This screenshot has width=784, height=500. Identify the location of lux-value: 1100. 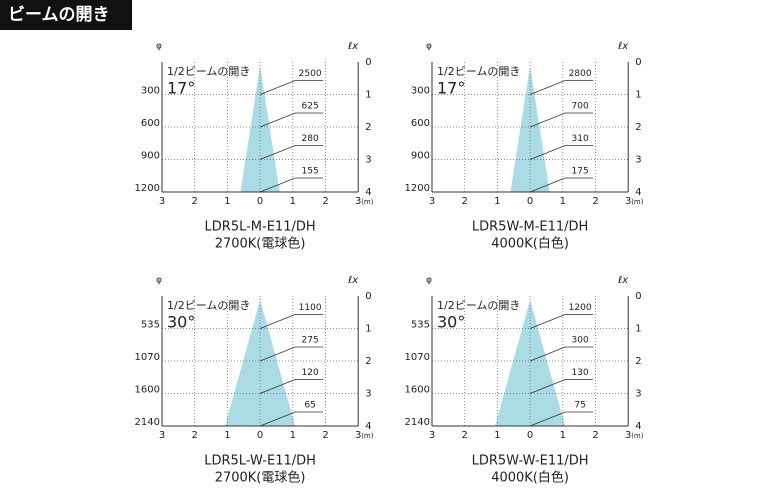
(310, 308).